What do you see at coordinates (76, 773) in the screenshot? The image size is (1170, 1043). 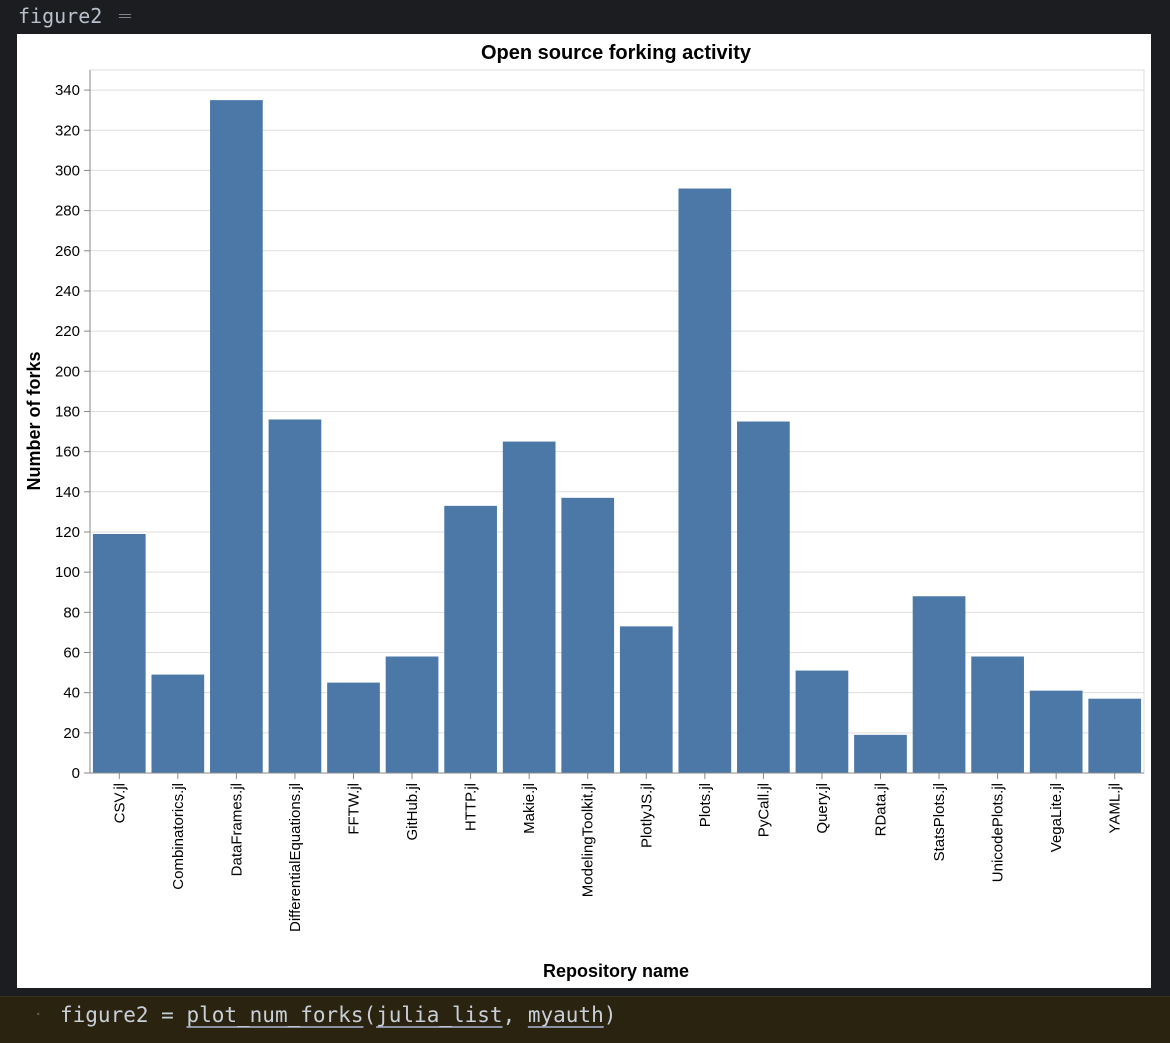 I see `y-tick-label: 0` at bounding box center [76, 773].